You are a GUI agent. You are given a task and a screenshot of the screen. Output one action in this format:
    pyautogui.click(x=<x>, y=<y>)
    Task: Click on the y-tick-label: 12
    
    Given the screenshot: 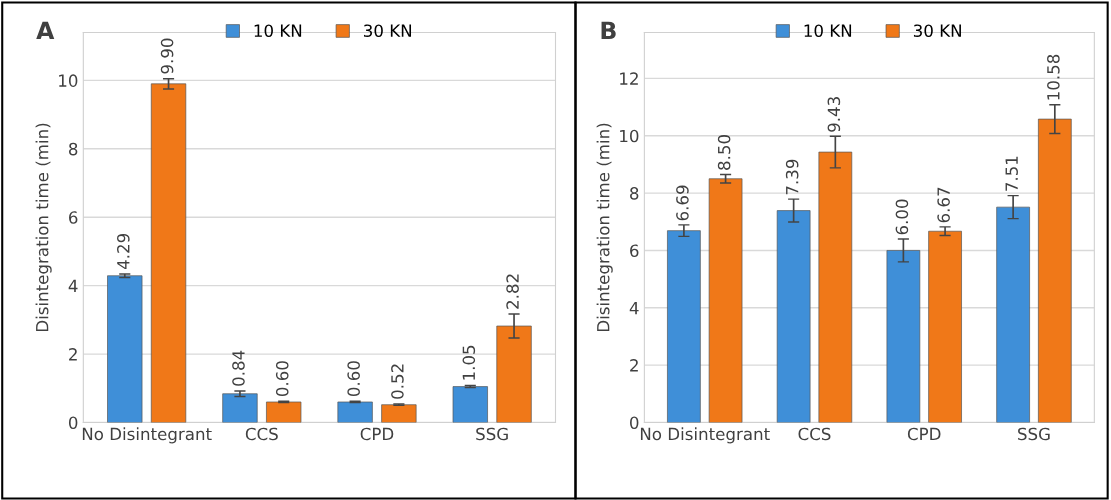 What is the action you would take?
    pyautogui.click(x=629, y=78)
    